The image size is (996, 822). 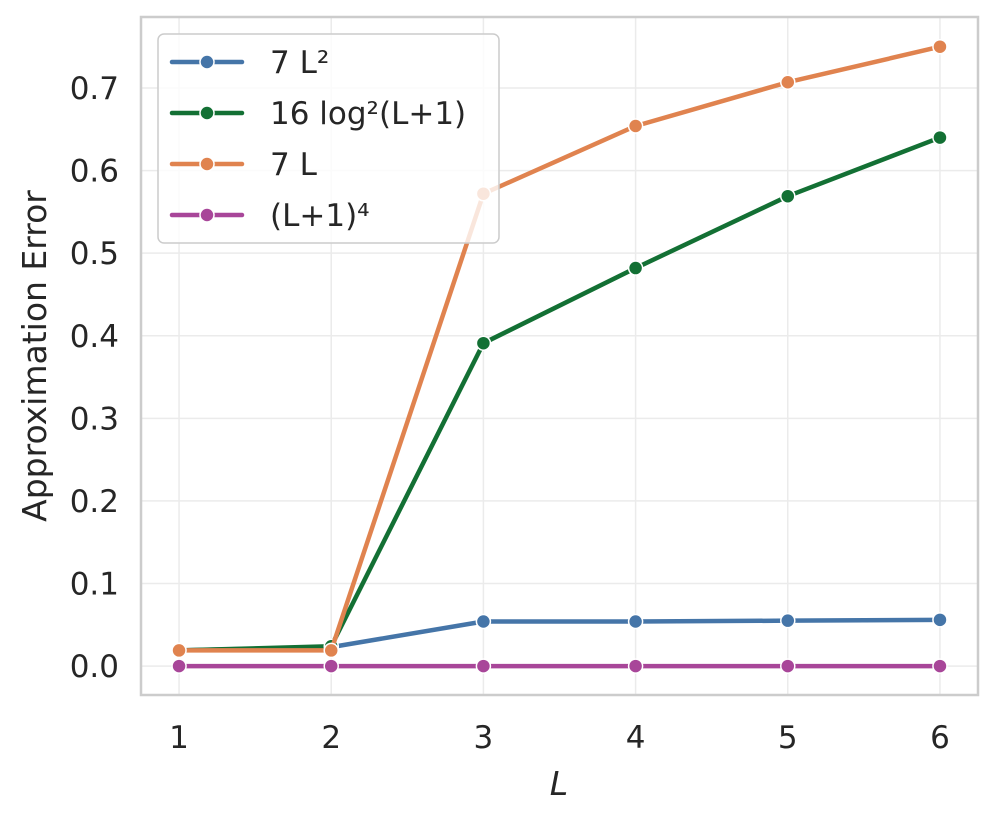 What do you see at coordinates (559, 666) in the screenshot?
I see `series` at bounding box center [559, 666].